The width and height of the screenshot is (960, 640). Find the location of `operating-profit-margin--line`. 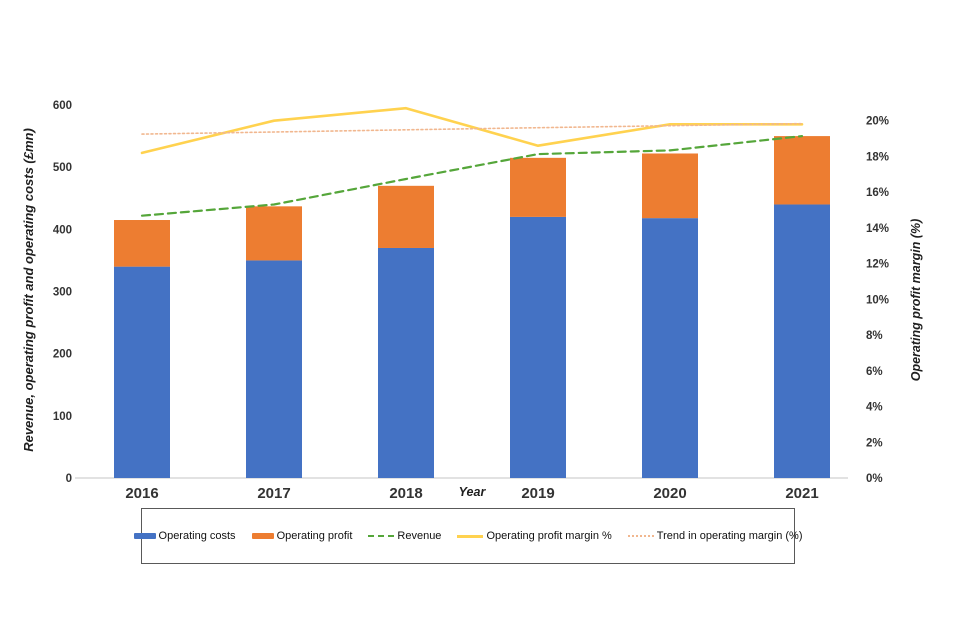

operating-profit-margin--line is located at coordinates (472, 130).